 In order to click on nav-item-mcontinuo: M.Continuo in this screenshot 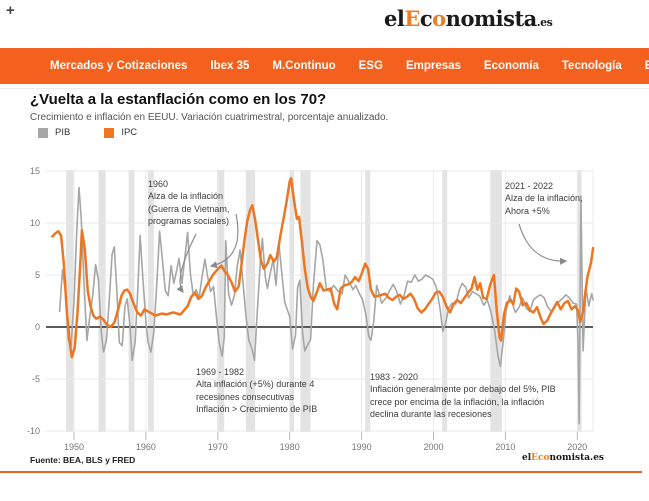, I will do `click(304, 66)`.